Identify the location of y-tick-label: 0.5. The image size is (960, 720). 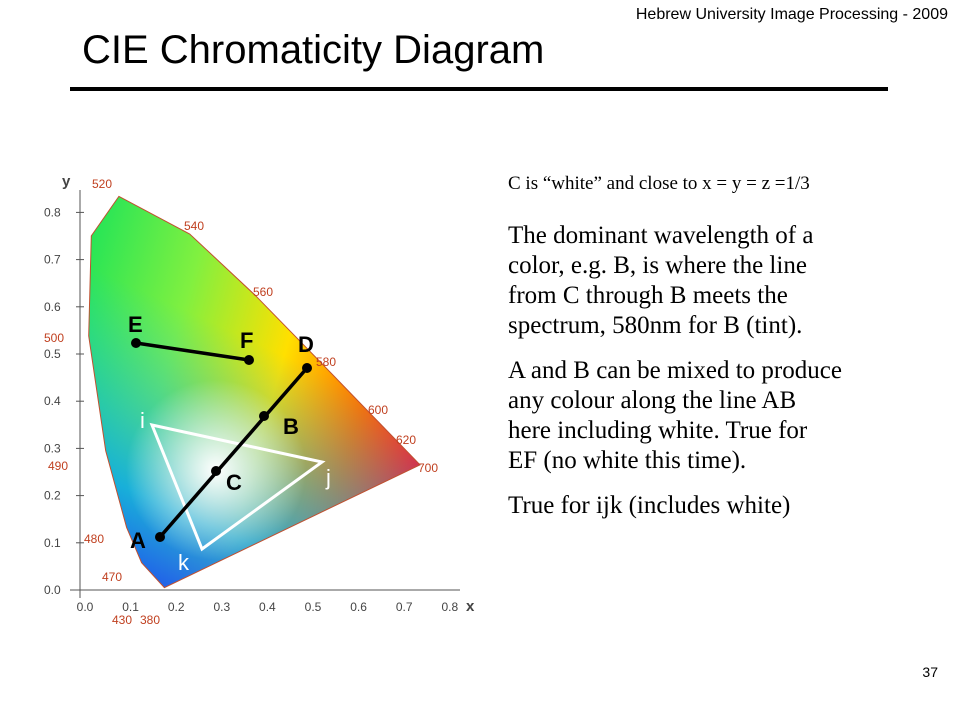
(52, 354).